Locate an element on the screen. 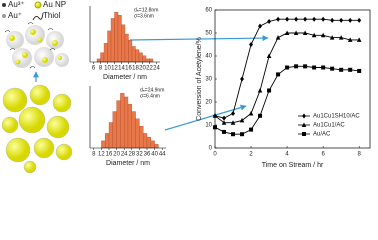 The height and width of the screenshot is (240, 378). annotation: dₙ=12.8nm is located at coordinates (146, 10).